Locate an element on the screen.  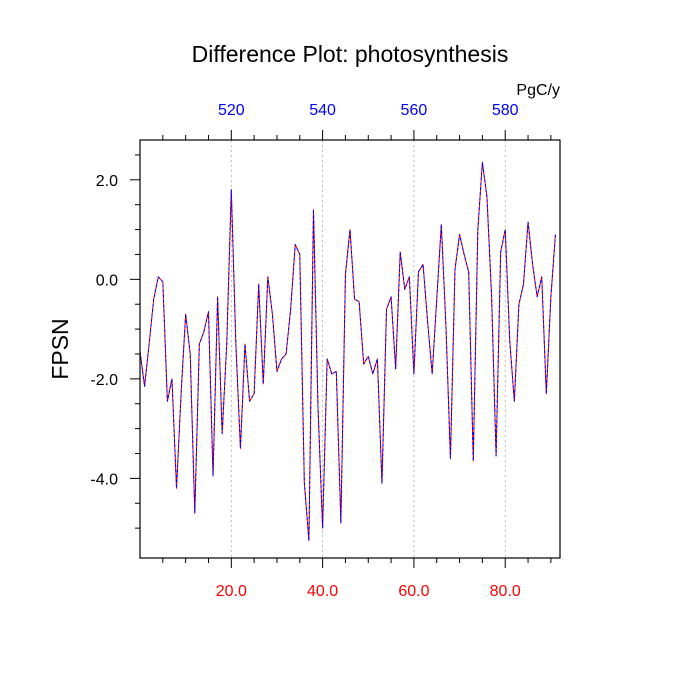
top-tick-label: 580 is located at coordinates (505, 110).